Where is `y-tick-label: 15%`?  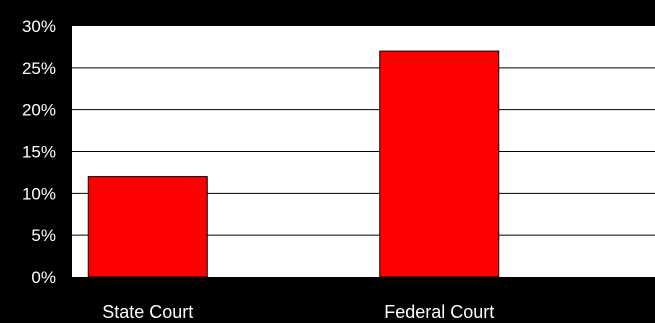 y-tick-label: 15% is located at coordinates (39, 152).